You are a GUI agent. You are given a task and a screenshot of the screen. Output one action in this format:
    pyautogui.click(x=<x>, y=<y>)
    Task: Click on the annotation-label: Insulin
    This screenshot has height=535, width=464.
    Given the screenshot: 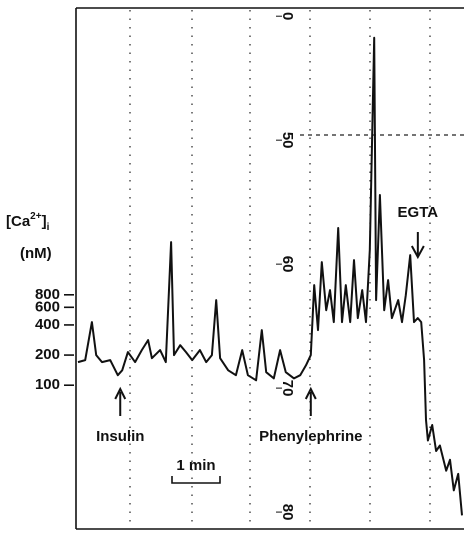 What is the action you would take?
    pyautogui.click(x=120, y=436)
    